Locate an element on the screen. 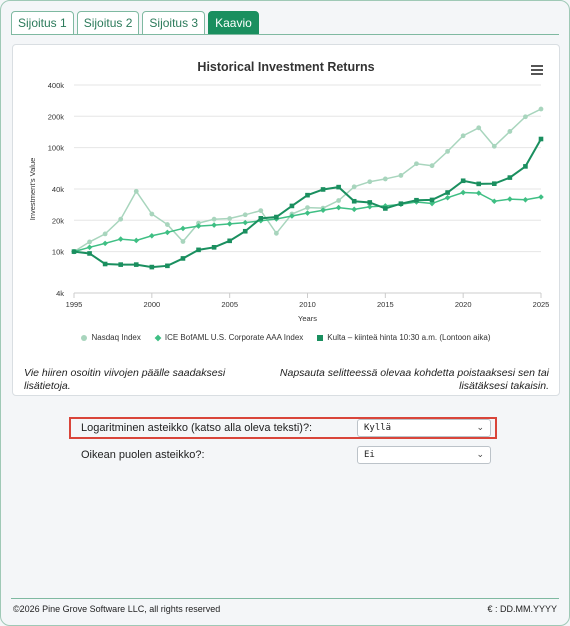 This screenshot has height=626, width=570. legend-item-nasdaq: Nasdaq Index is located at coordinates (111, 337).